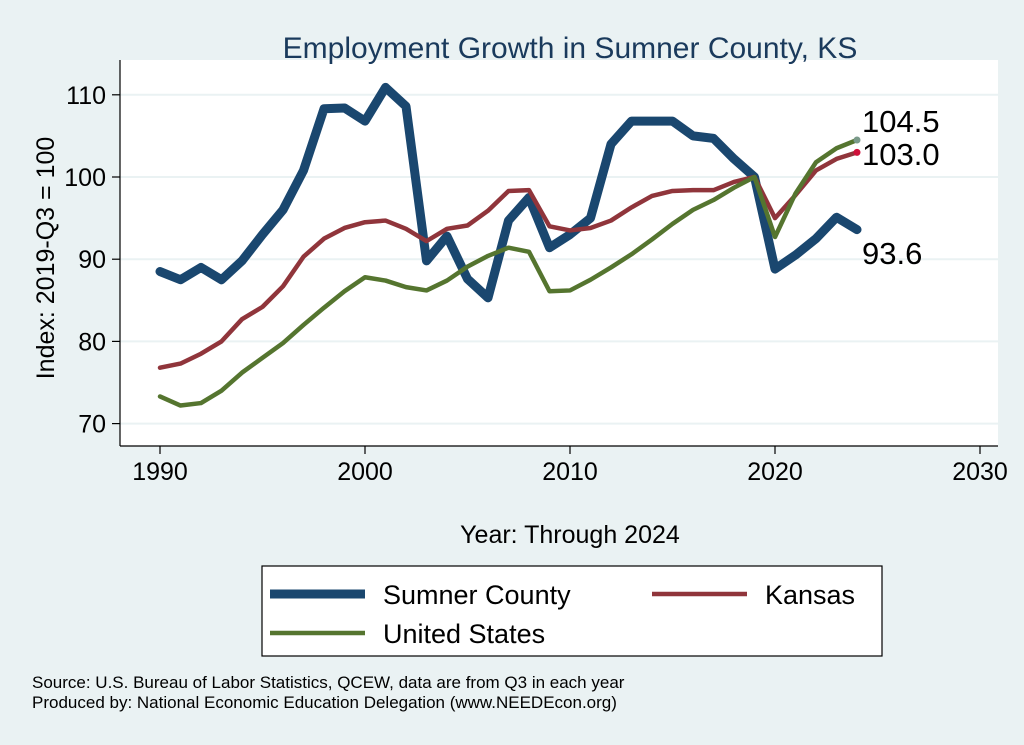 This screenshot has width=1024, height=745. Describe the element at coordinates (477, 595) in the screenshot. I see `legend-label: Sumner County` at that location.